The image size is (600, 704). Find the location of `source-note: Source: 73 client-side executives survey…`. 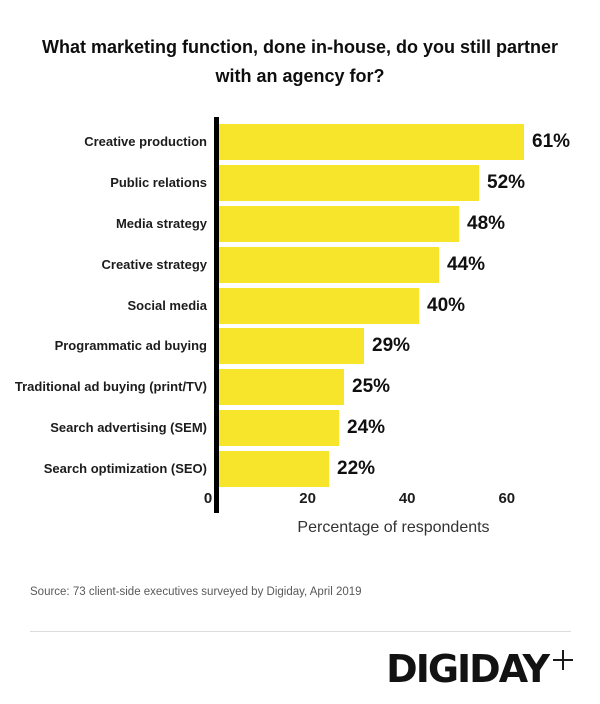

source-note: Source: 73 client-side executives survey… is located at coordinates (196, 592).